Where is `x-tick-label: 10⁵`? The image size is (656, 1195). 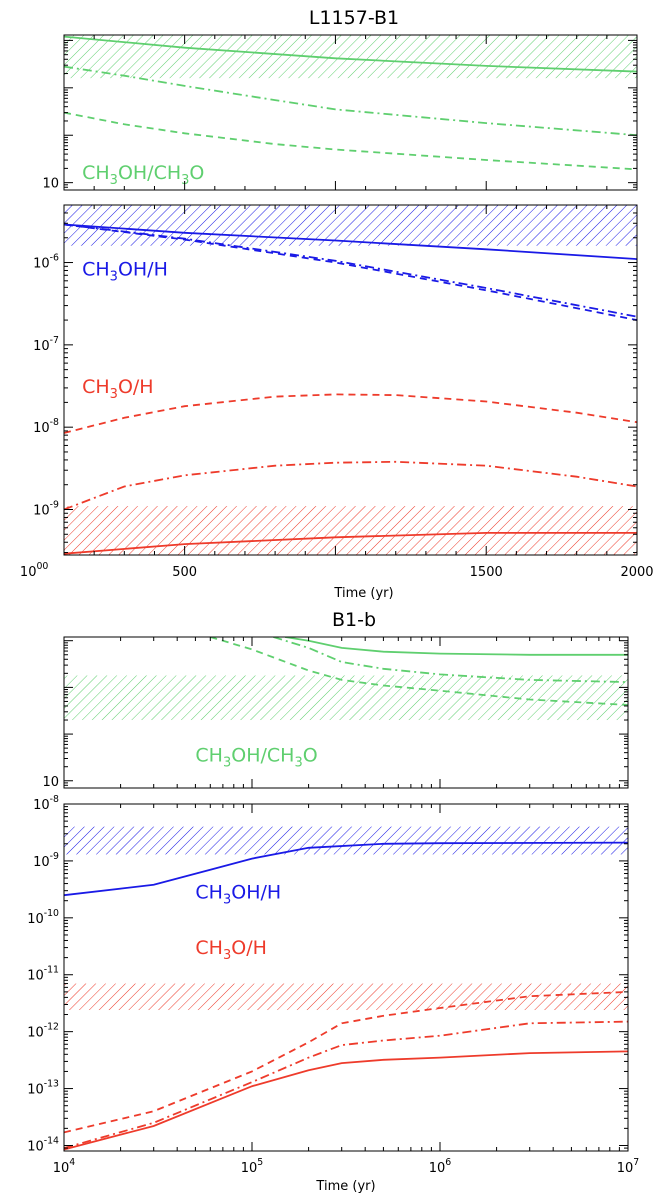 x-tick-label: 10⁵ is located at coordinates (252, 1166).